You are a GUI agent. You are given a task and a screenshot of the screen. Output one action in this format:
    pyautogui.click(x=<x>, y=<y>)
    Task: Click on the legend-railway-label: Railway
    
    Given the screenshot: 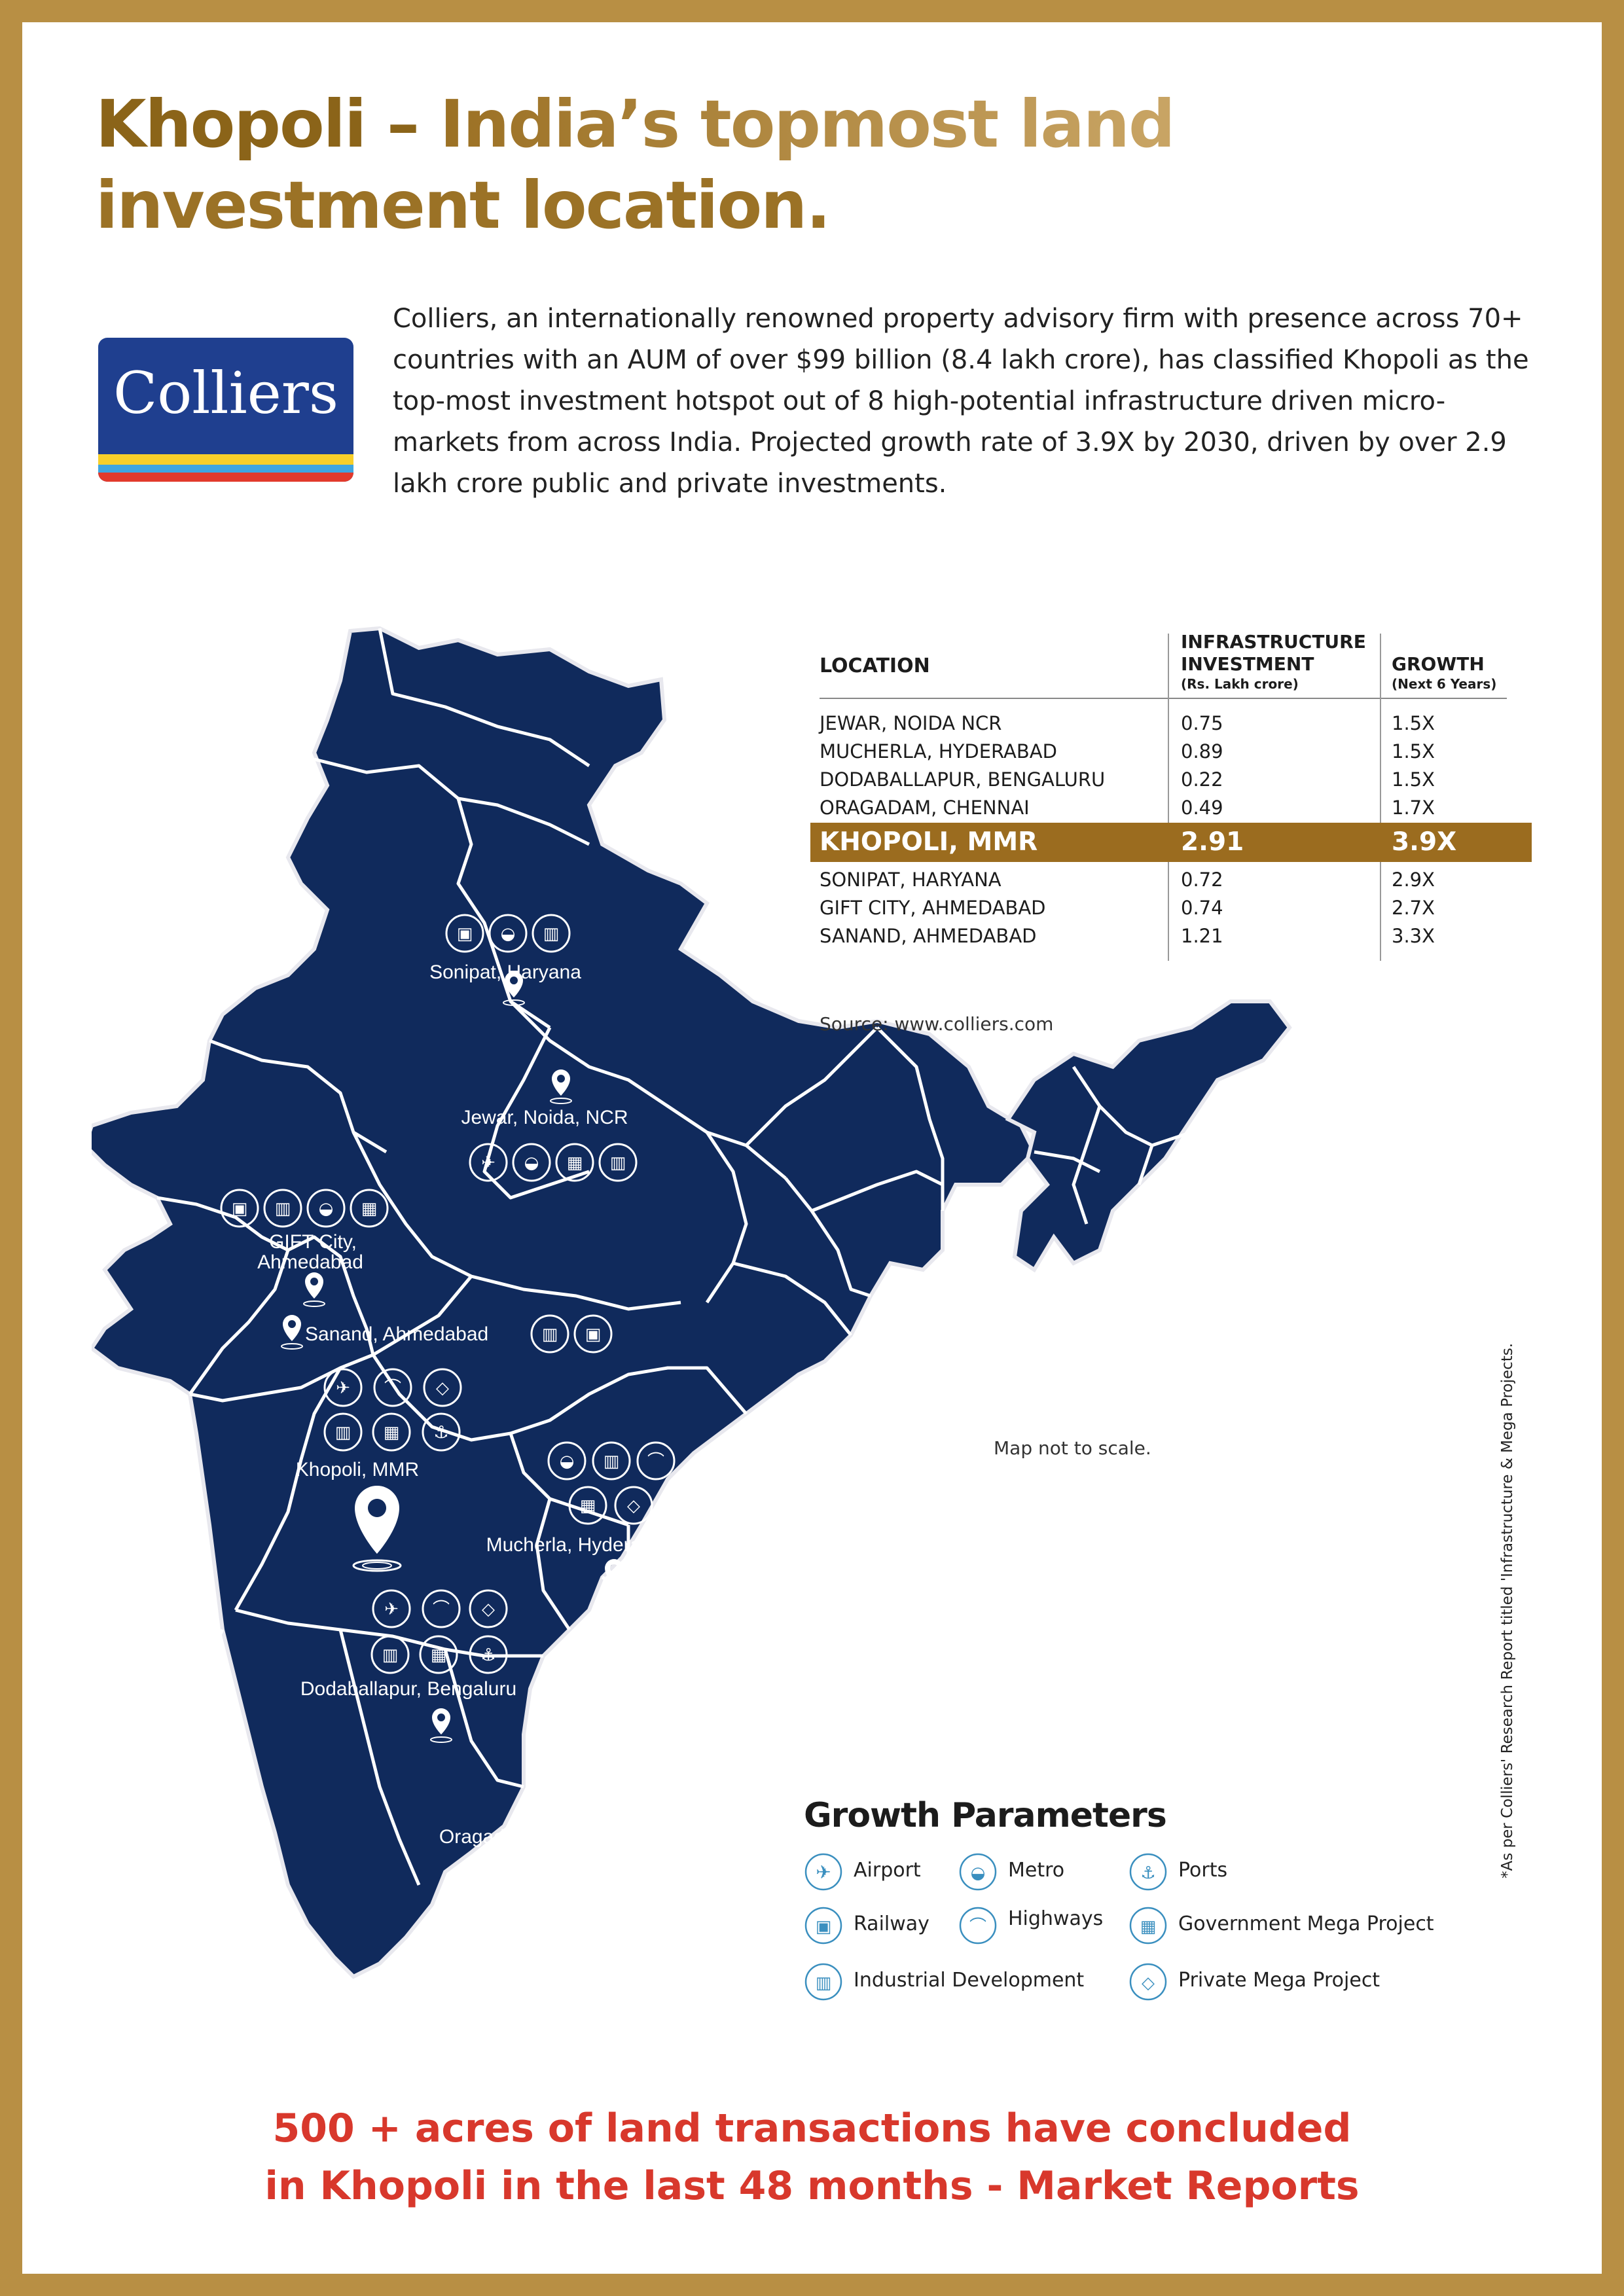 What is the action you would take?
    pyautogui.click(x=891, y=1923)
    